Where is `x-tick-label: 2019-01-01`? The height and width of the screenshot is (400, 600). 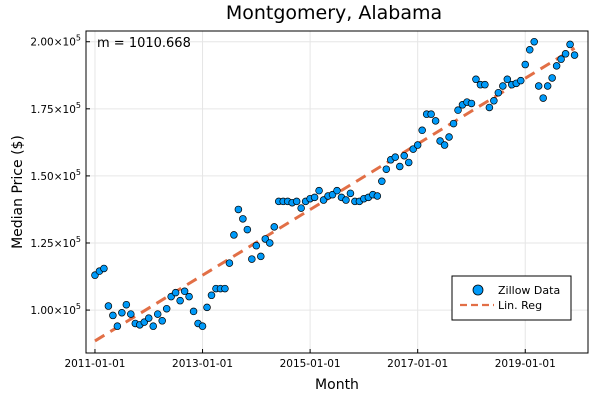
x-tick-label: 2019-01-01 is located at coordinates (525, 364).